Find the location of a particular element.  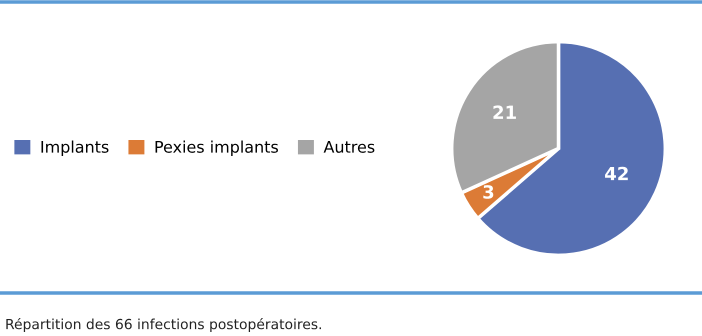

data-label: 3 is located at coordinates (488, 192).